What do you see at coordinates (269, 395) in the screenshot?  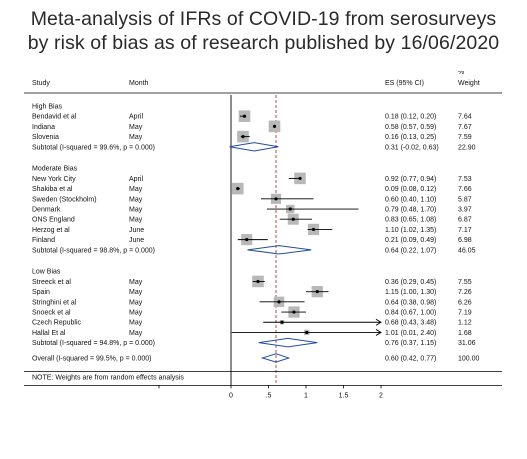 I see `x-tick-label-1: .5` at bounding box center [269, 395].